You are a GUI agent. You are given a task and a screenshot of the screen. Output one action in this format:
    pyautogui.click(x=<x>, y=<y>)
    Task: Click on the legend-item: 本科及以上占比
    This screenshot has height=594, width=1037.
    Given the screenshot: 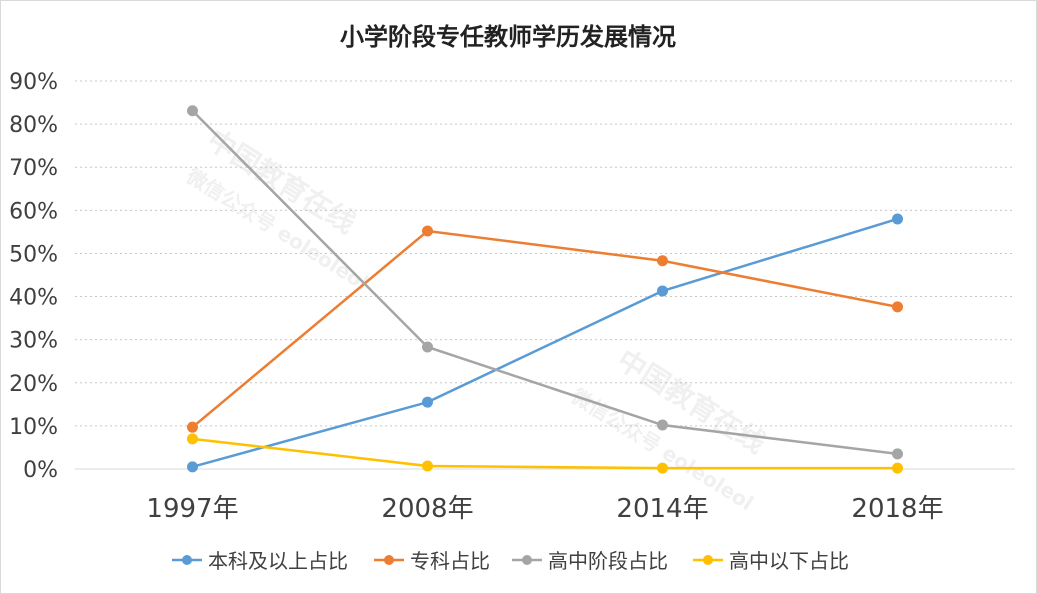 What is the action you would take?
    pyautogui.click(x=260, y=561)
    